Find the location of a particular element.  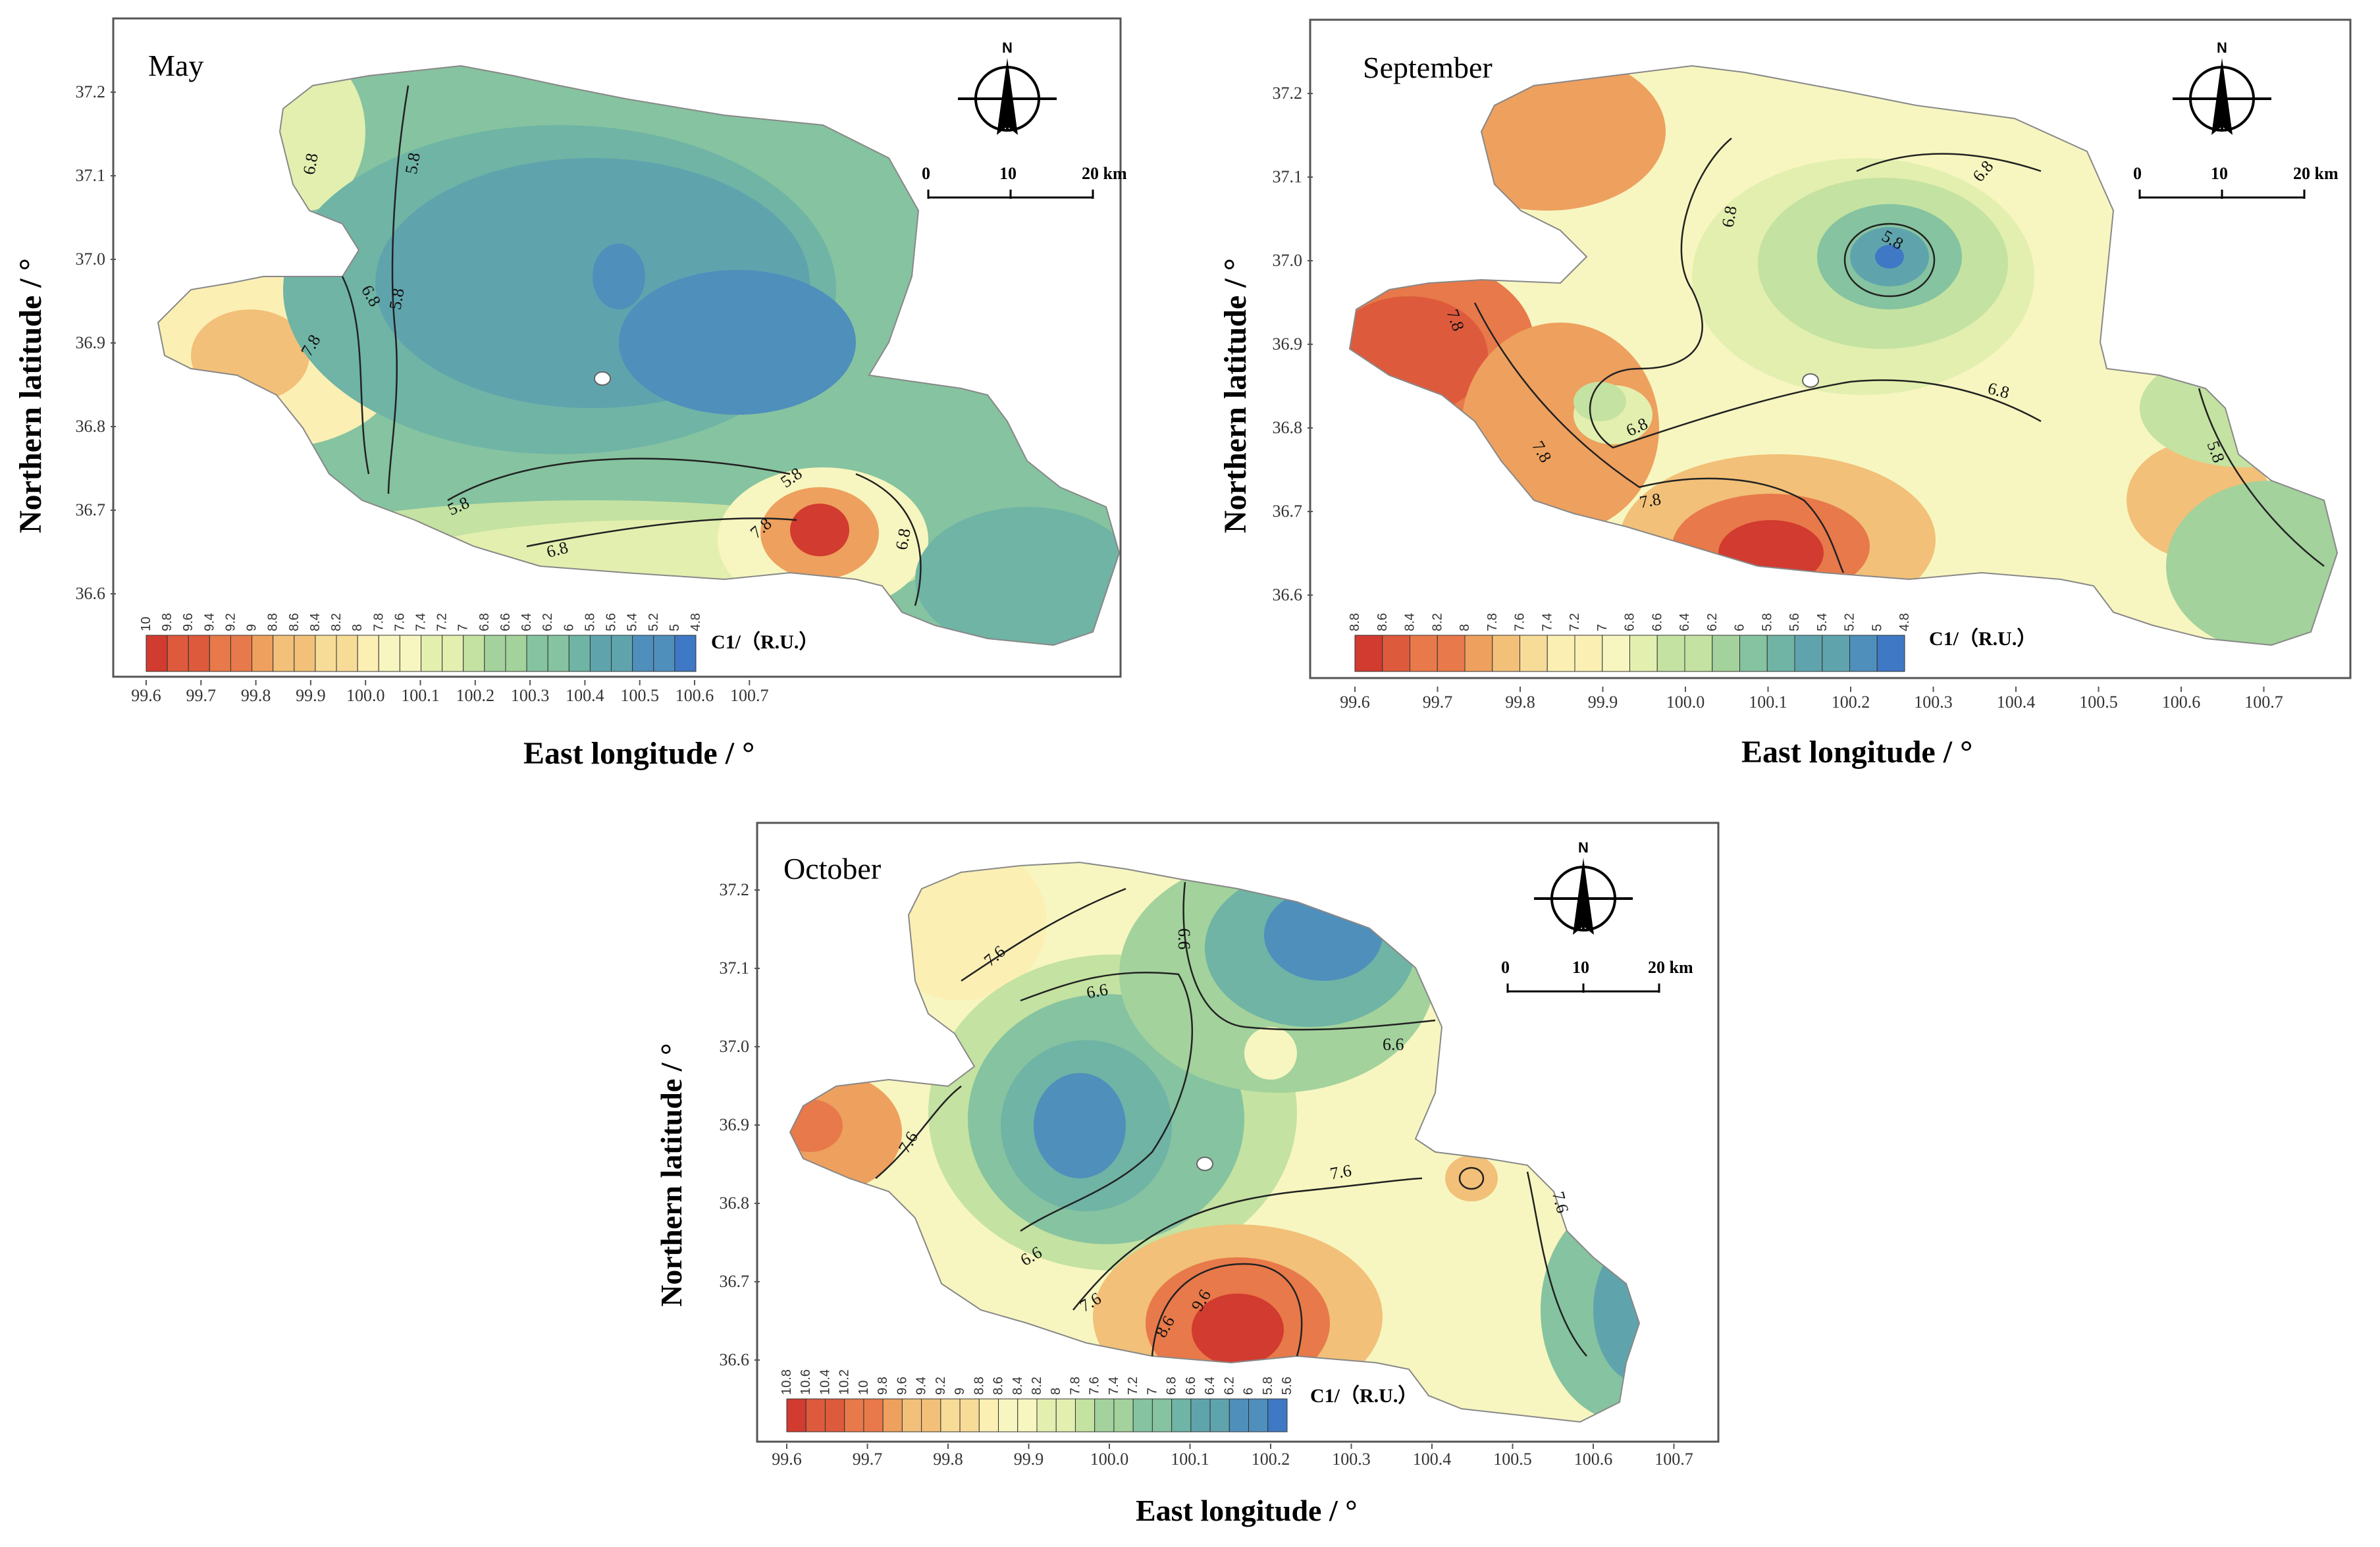

legend-tick-label: 8.4 is located at coordinates (315, 622).